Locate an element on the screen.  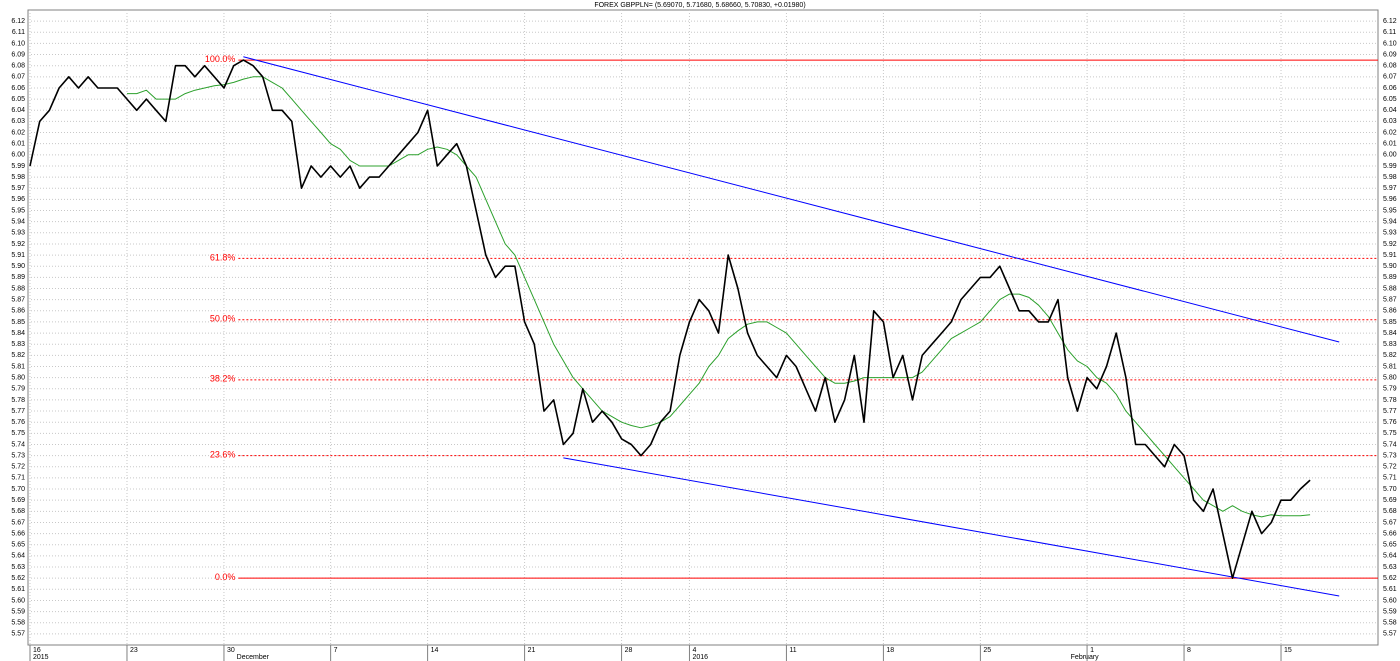
fib-label: 100.0% is located at coordinates (220, 59).